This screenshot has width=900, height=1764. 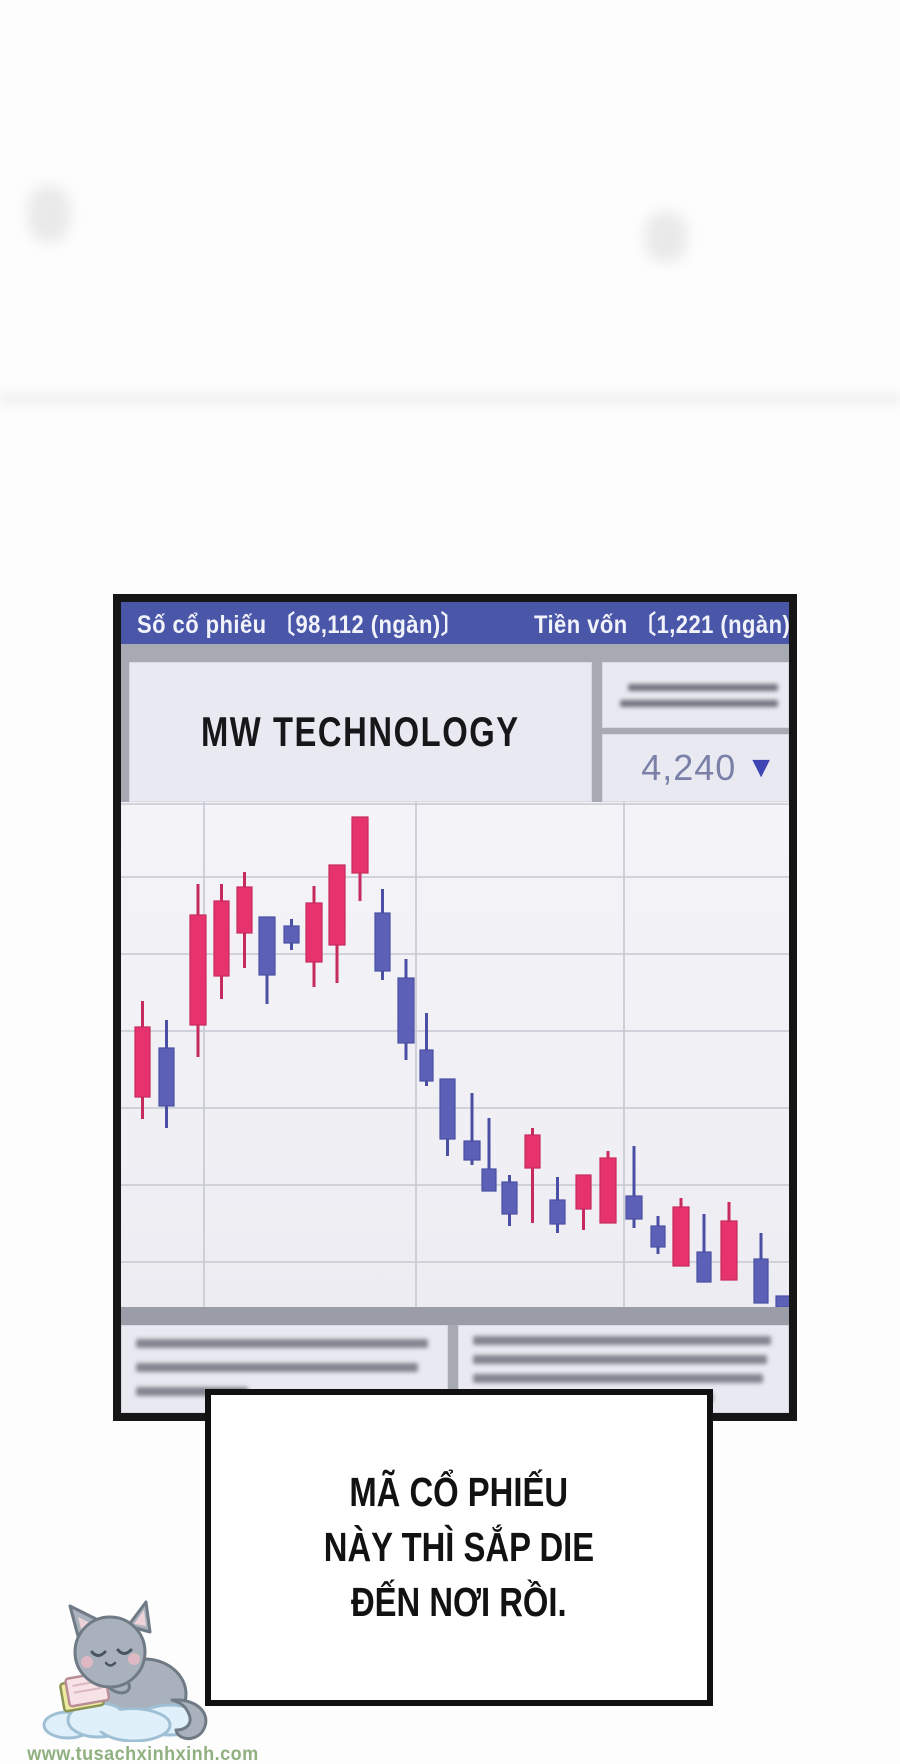 I want to click on panel-divider, so click(x=455, y=1316).